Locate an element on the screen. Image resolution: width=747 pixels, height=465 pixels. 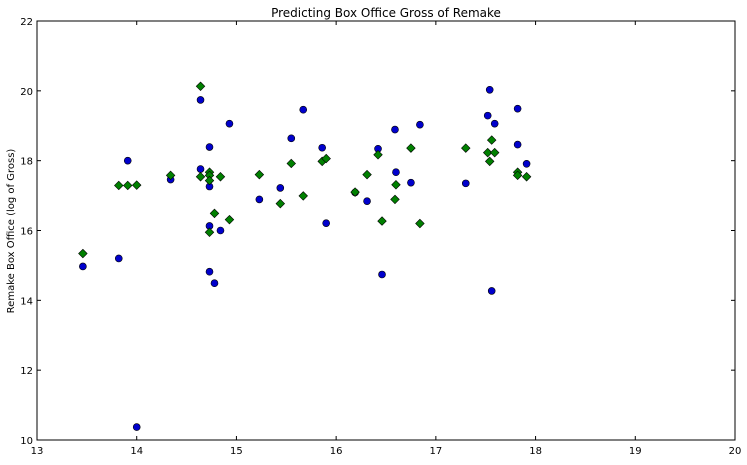
y-tick-label: 20 is located at coordinates (26, 92).